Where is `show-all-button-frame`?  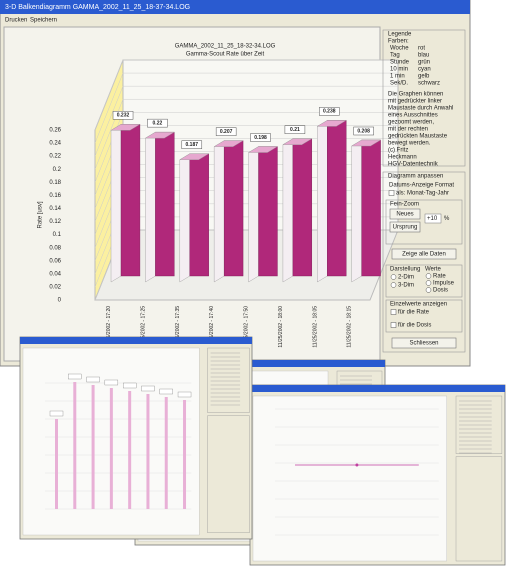 show-all-button-frame is located at coordinates (424, 254).